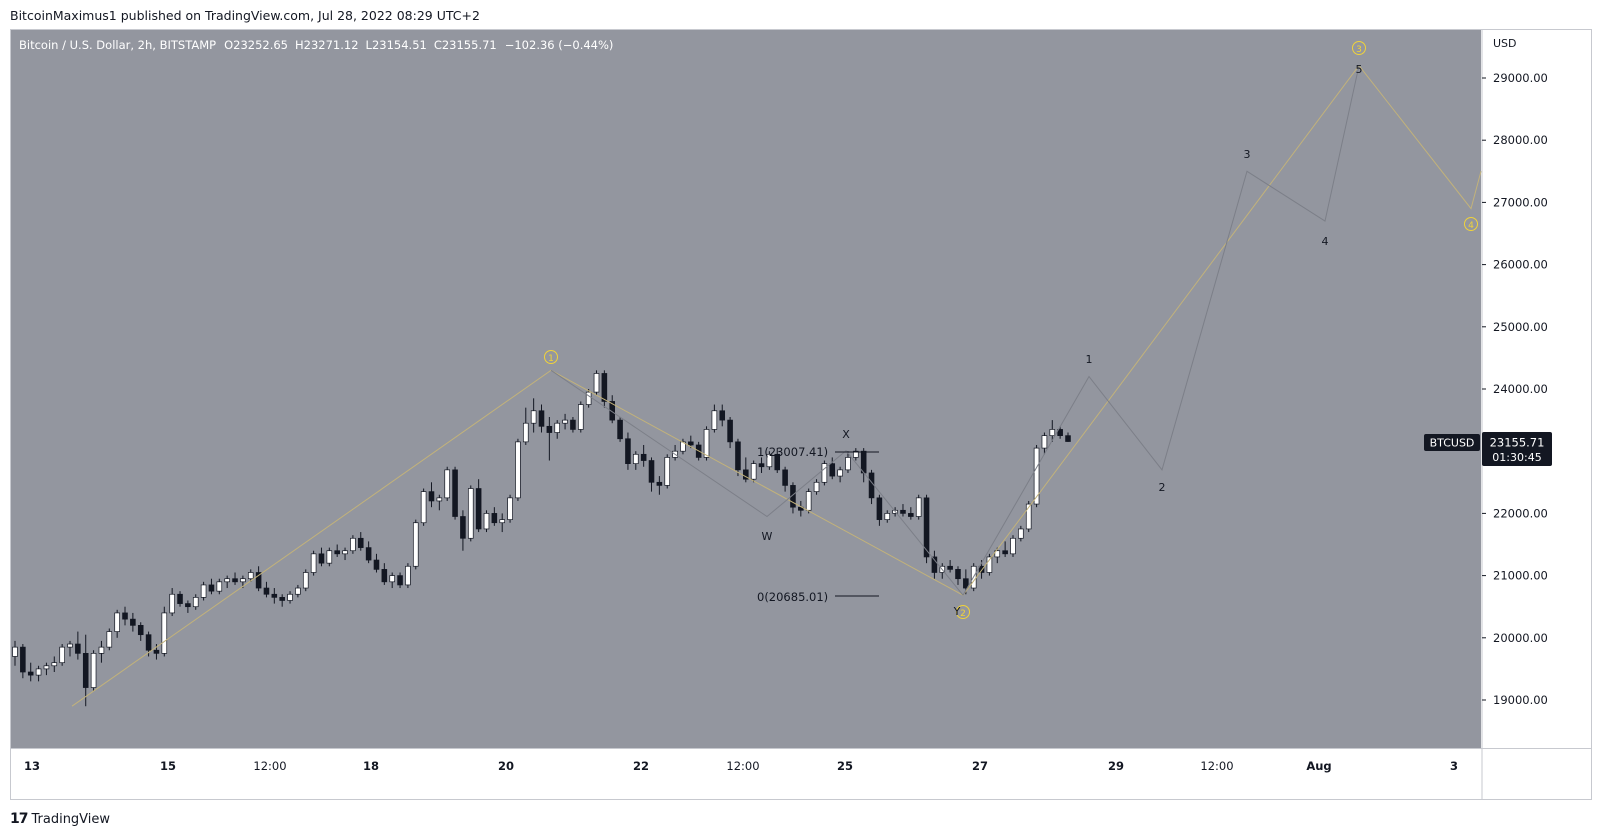 Image resolution: width=1604 pixels, height=837 pixels. What do you see at coordinates (1359, 48) in the screenshot?
I see `circle-label-3-ring` at bounding box center [1359, 48].